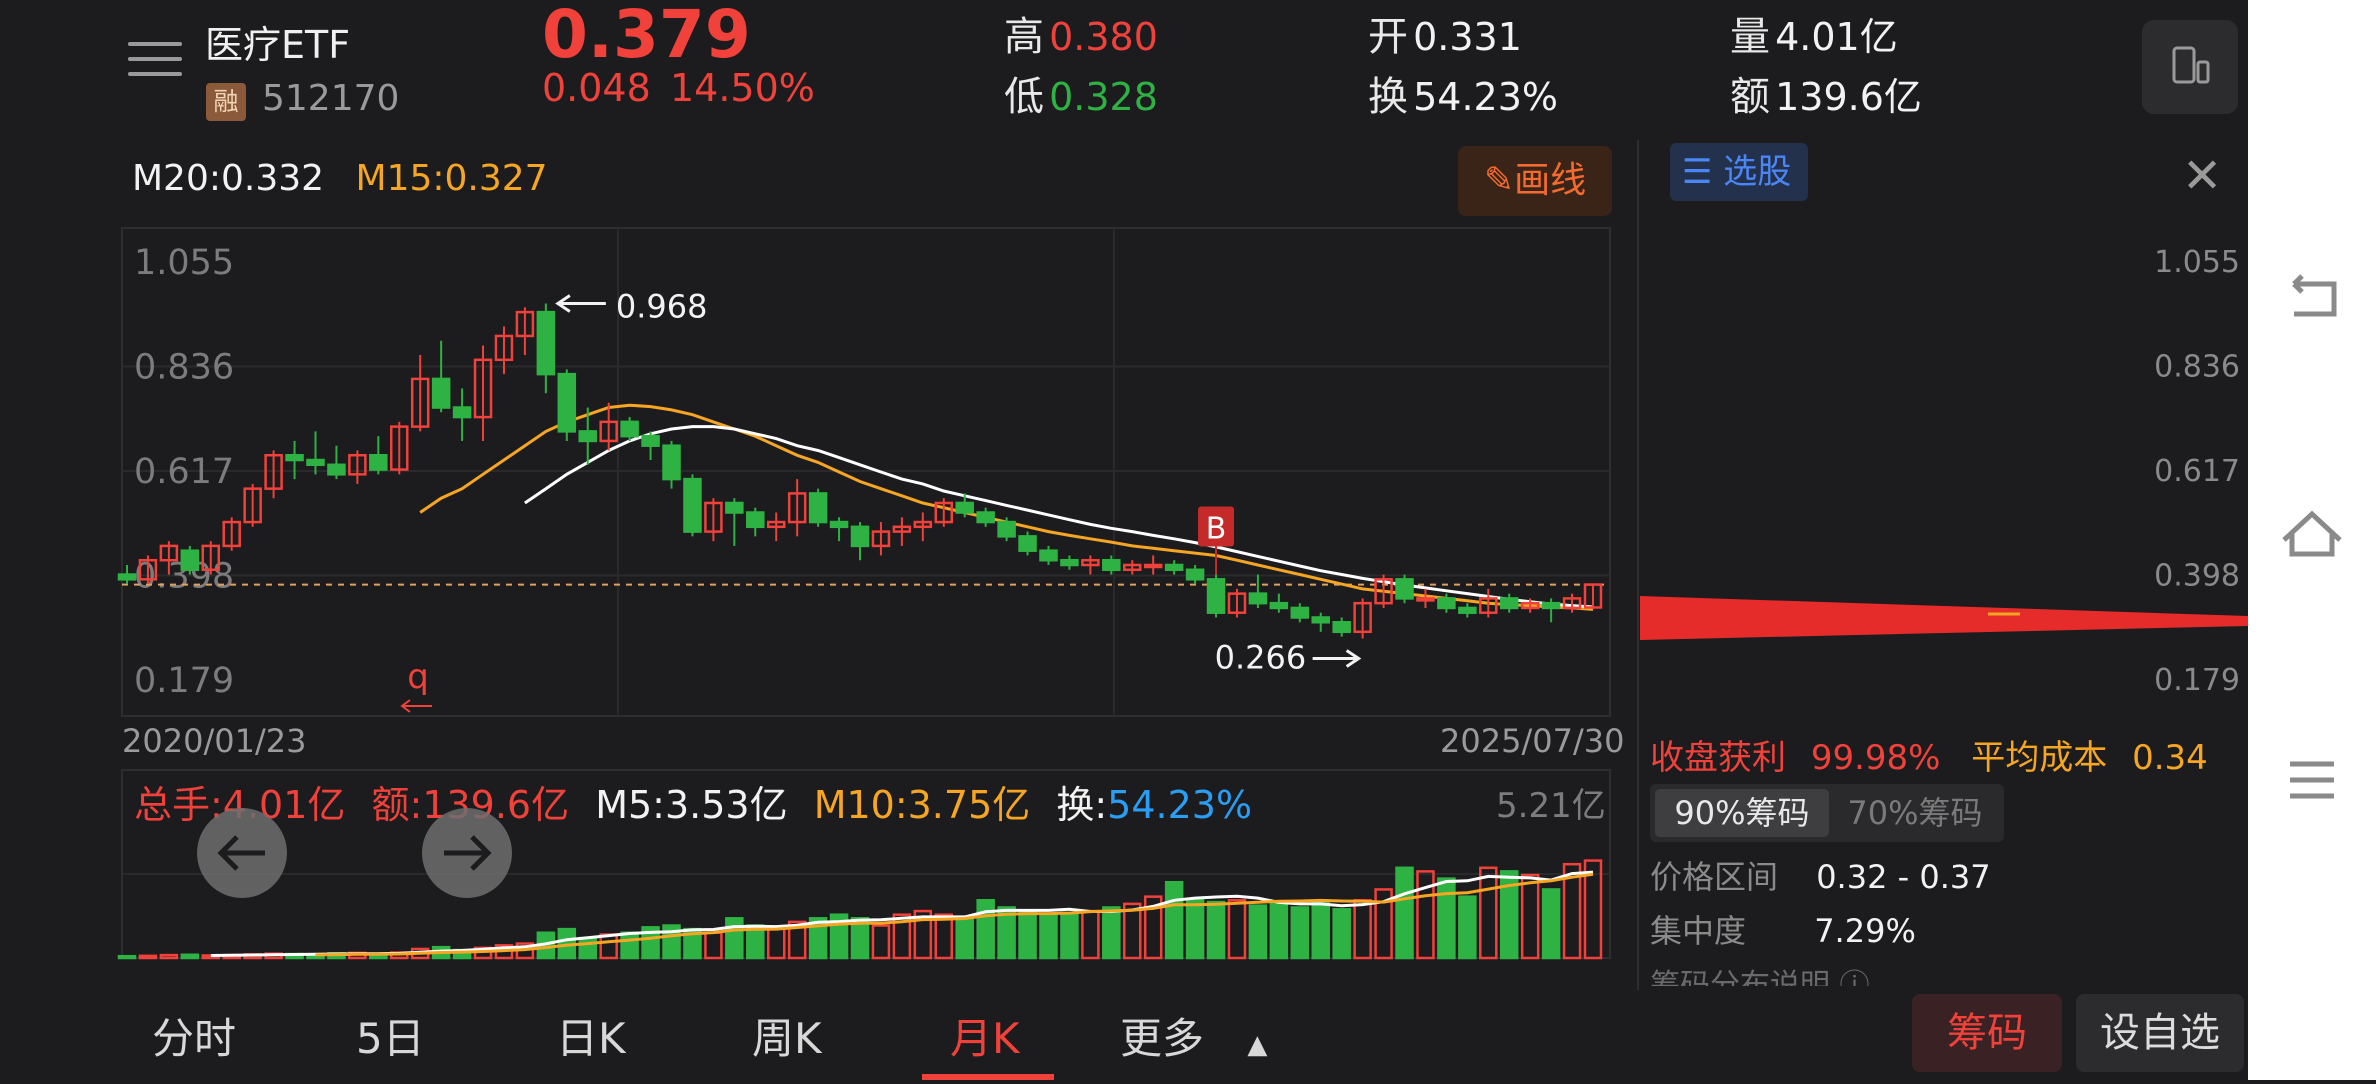 The height and width of the screenshot is (1084, 2376). Describe the element at coordinates (418, 677) in the screenshot. I see `q-marker-label: q` at that location.